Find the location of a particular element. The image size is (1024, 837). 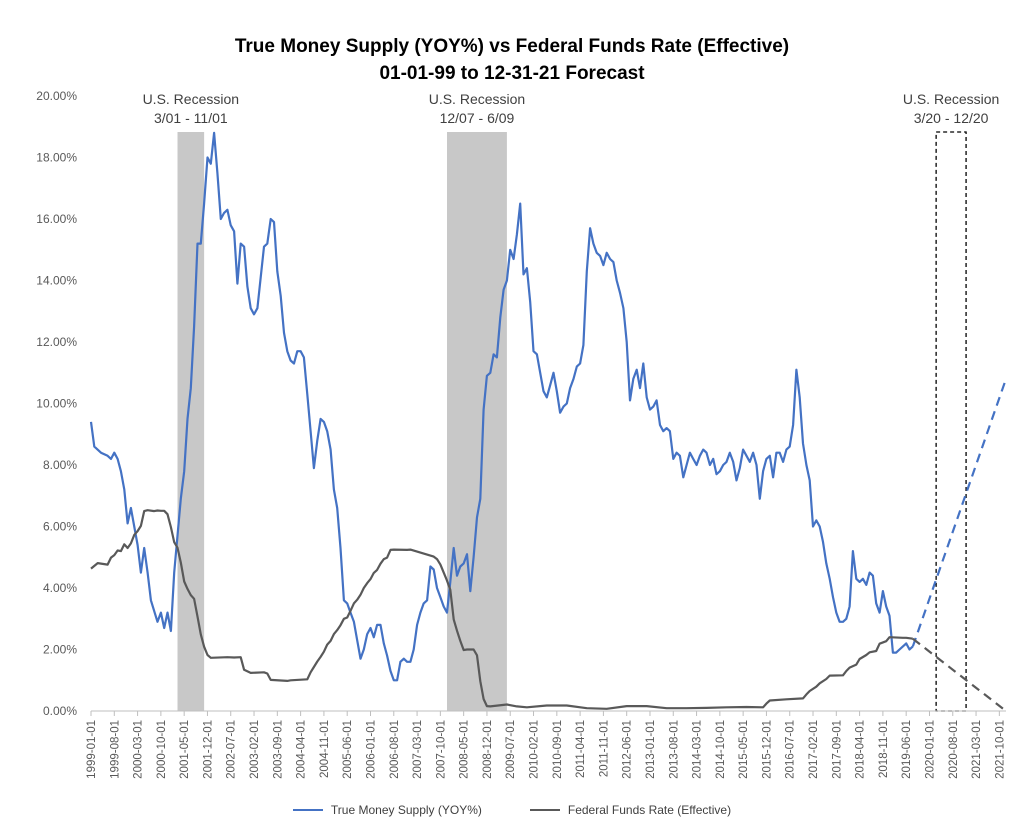

x-tick-label: 2010-09-01 is located at coordinates (558, 749).